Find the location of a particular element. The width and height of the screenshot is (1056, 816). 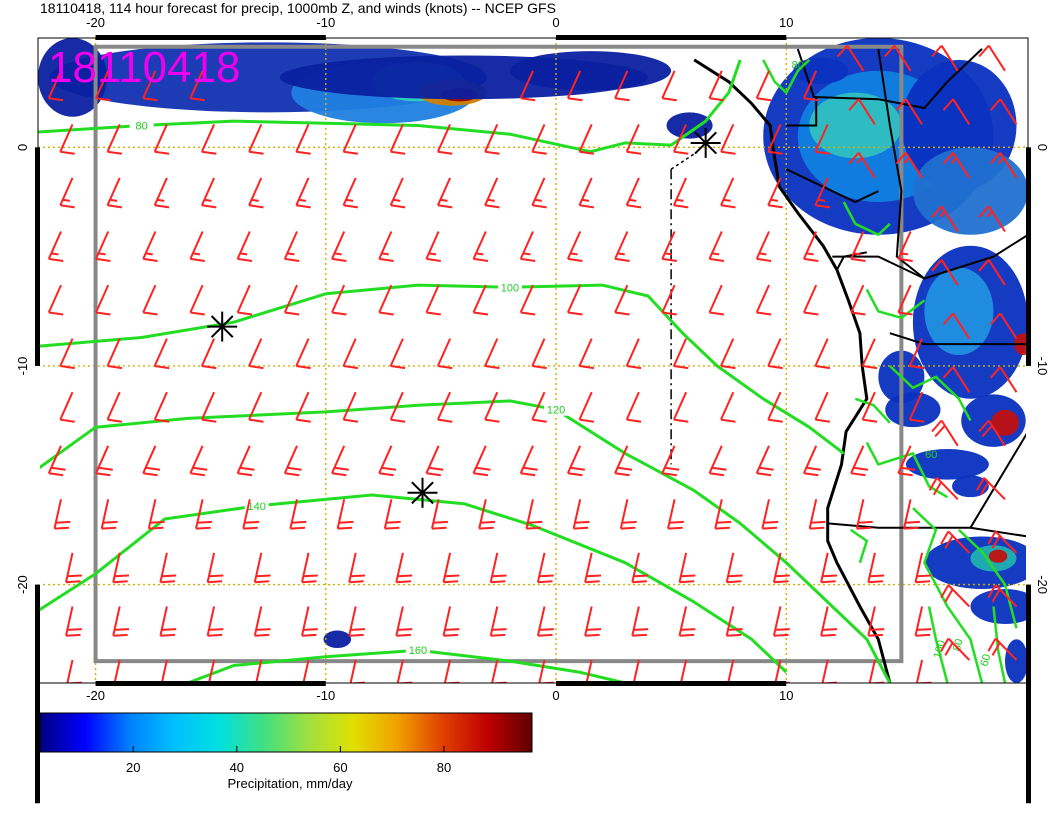

lon-tick-top: 0 is located at coordinates (555, 22).